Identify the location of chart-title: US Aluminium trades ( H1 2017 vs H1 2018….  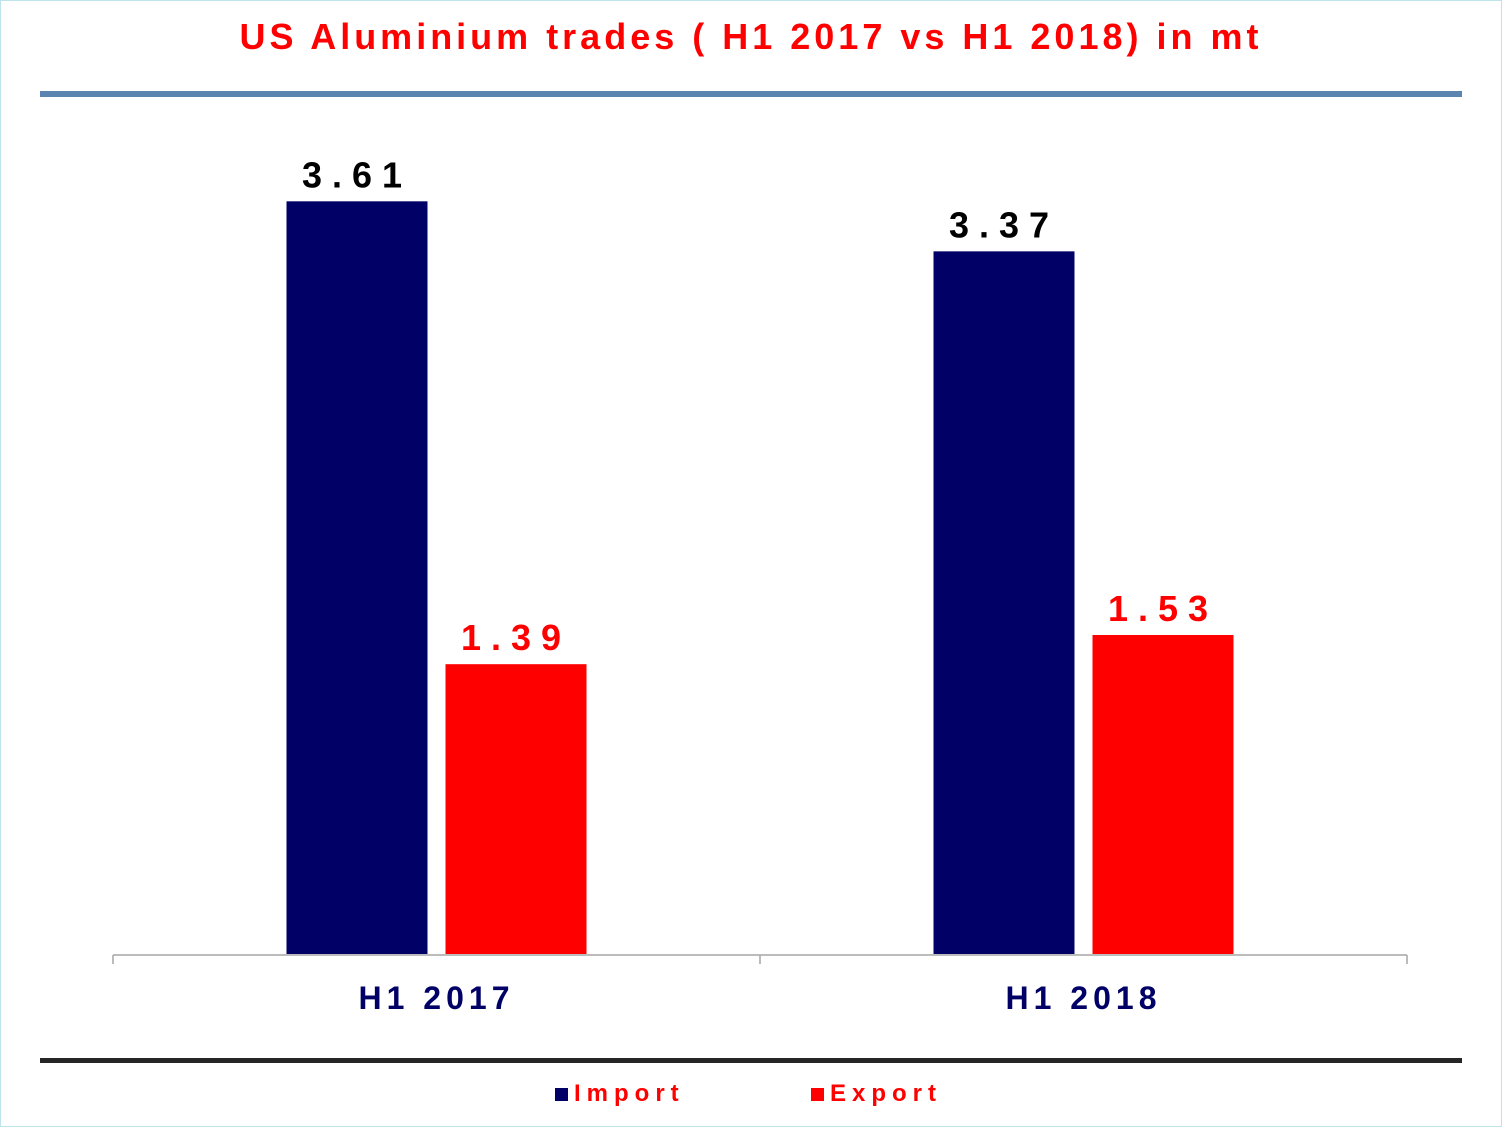
(751, 36).